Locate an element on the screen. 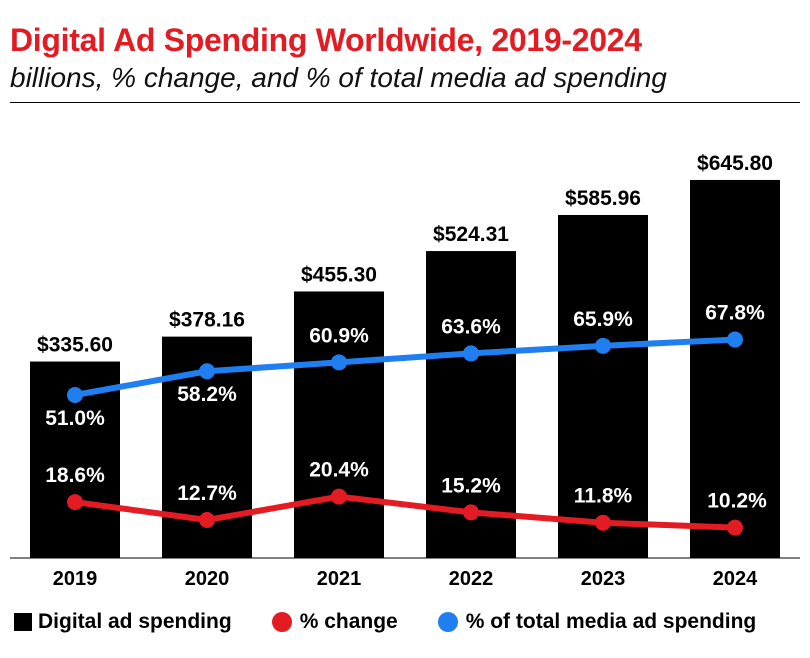  title-divider is located at coordinates (405, 102).